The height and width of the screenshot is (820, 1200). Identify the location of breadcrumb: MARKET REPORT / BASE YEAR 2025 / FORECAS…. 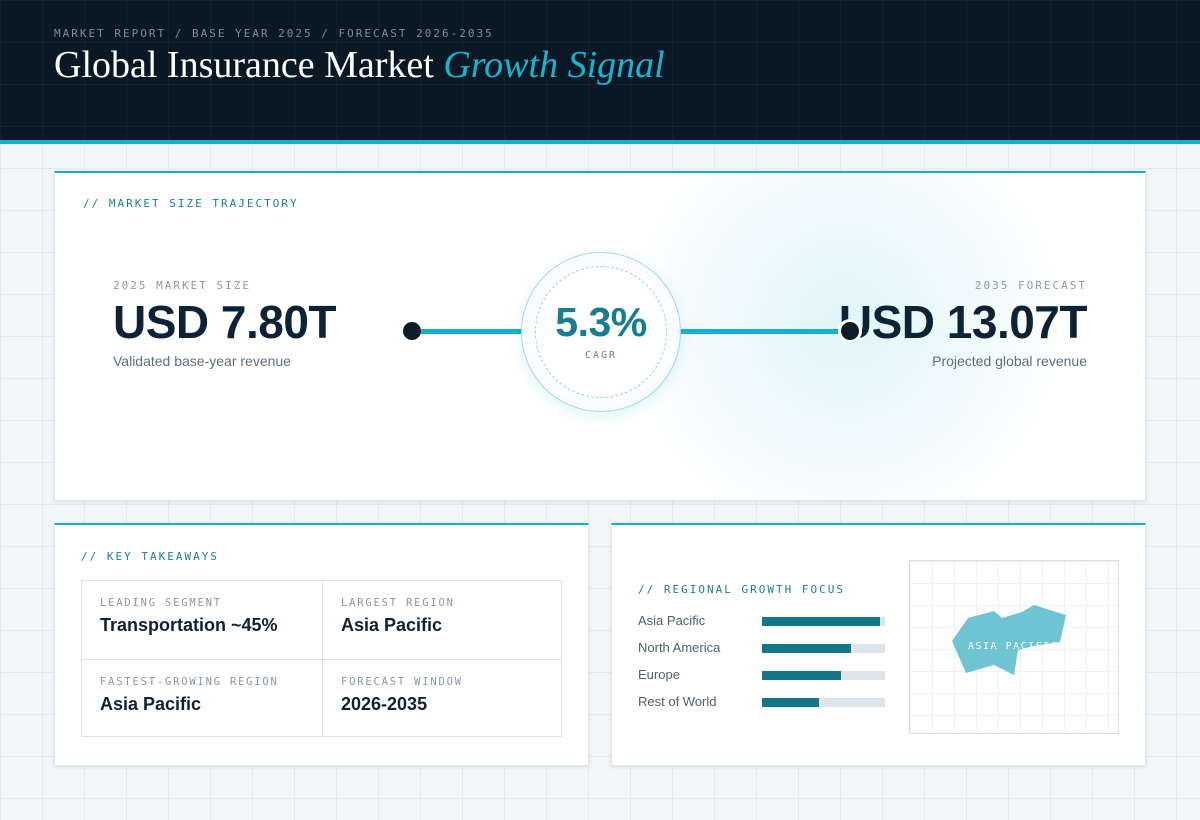
(274, 33).